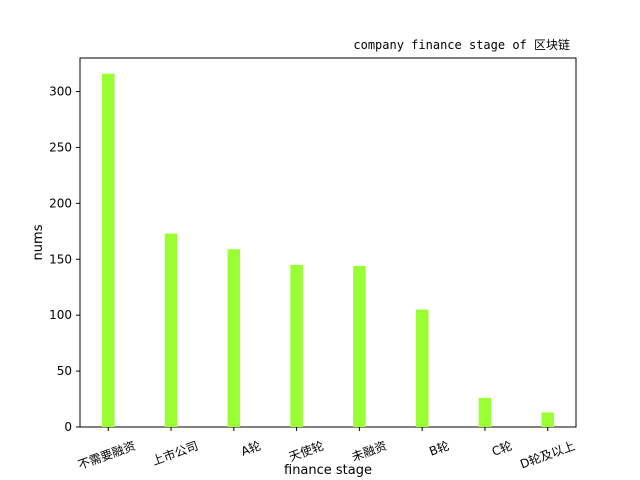 The image size is (640, 480). What do you see at coordinates (502, 449) in the screenshot?
I see `x-tick-label: C轮` at bounding box center [502, 449].